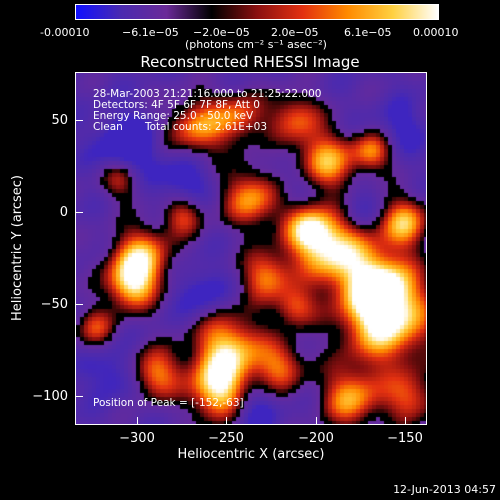 This screenshot has width=500, height=500. What do you see at coordinates (295, 32) in the screenshot?
I see `colorbar-tick-4: 2.0e−05` at bounding box center [295, 32].